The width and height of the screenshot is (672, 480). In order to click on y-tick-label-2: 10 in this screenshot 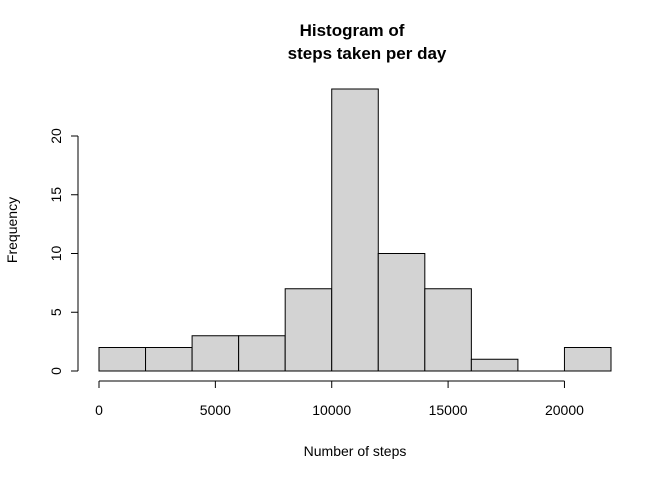, I will do `click(56, 254)`.